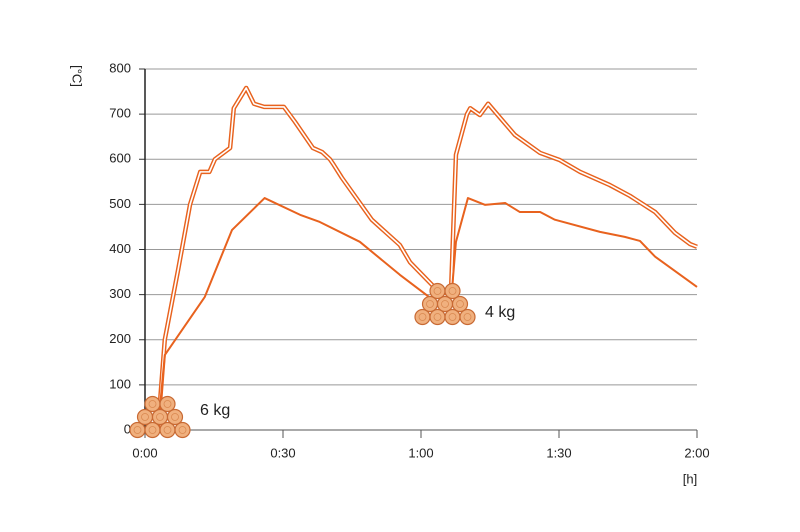 The image size is (800, 532). I want to click on x-tick-label: 0:00, so click(144, 452).